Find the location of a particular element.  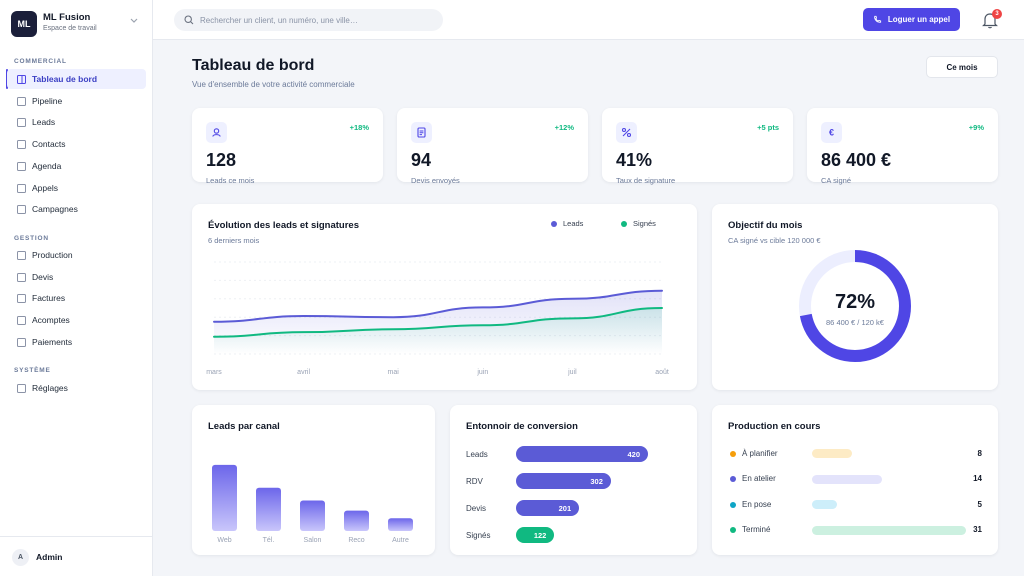

chart-title: Leads par canal is located at coordinates (244, 426).